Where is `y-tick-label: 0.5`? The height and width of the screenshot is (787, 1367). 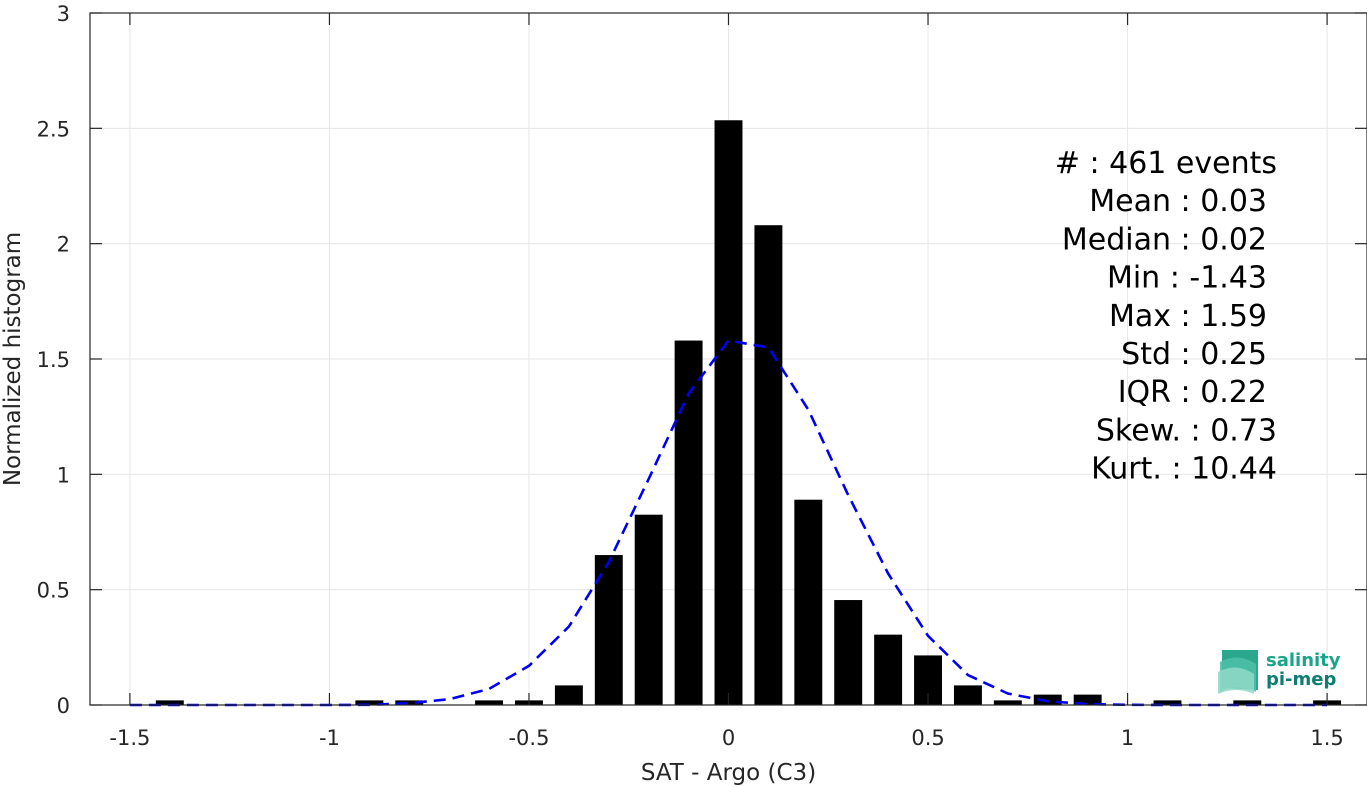
y-tick-label: 0.5 is located at coordinates (53, 591).